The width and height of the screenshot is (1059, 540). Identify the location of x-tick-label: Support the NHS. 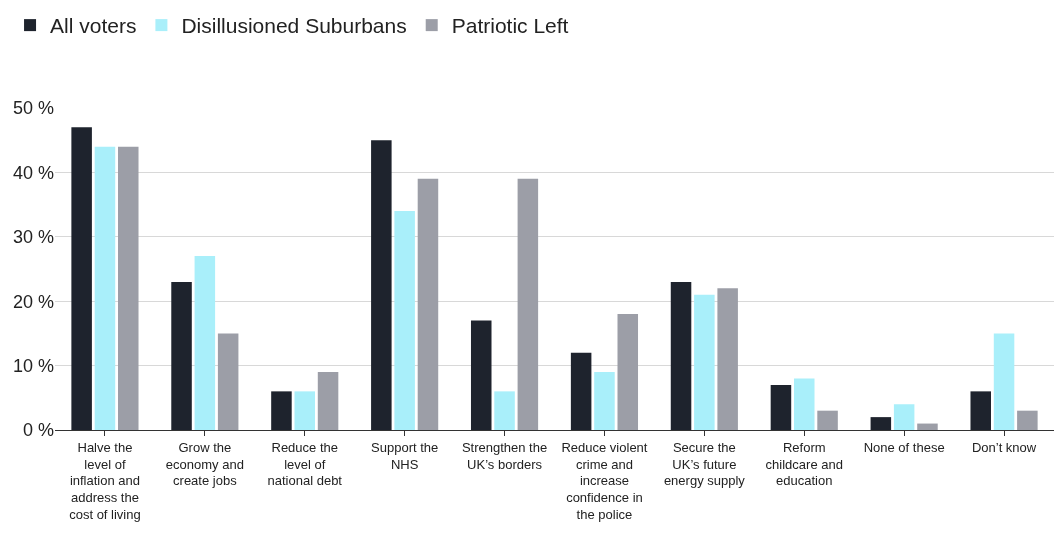
(405, 455).